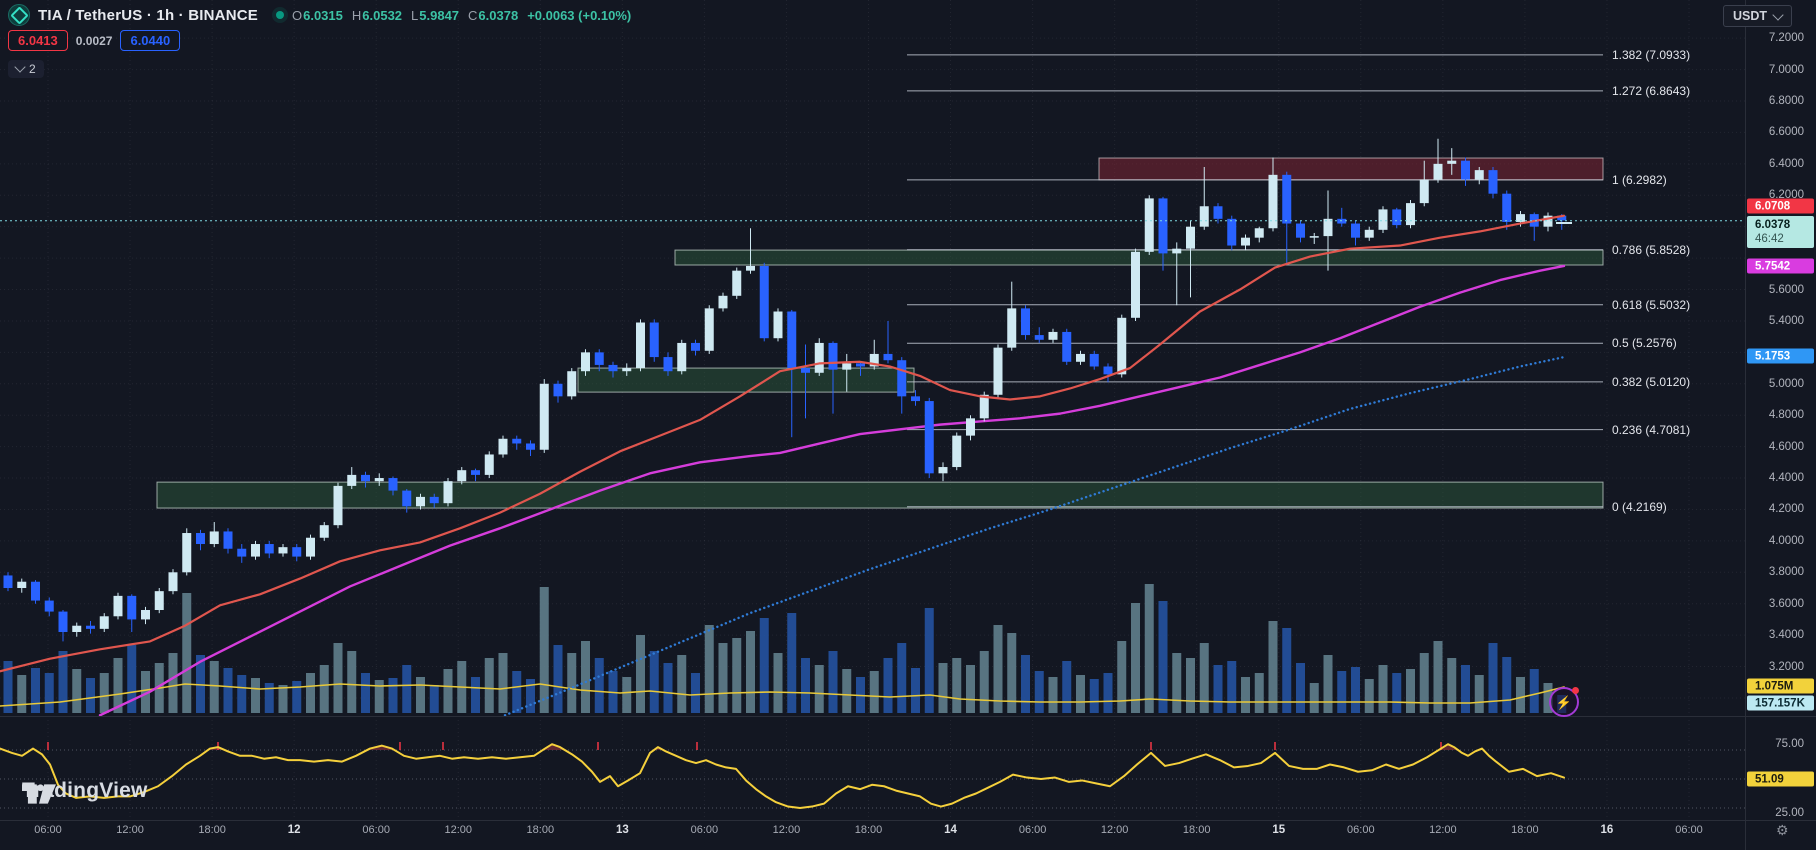 The image size is (1816, 850). Describe the element at coordinates (1639, 179) in the screenshot. I see `fib-label: 1 (6.2982)` at that location.